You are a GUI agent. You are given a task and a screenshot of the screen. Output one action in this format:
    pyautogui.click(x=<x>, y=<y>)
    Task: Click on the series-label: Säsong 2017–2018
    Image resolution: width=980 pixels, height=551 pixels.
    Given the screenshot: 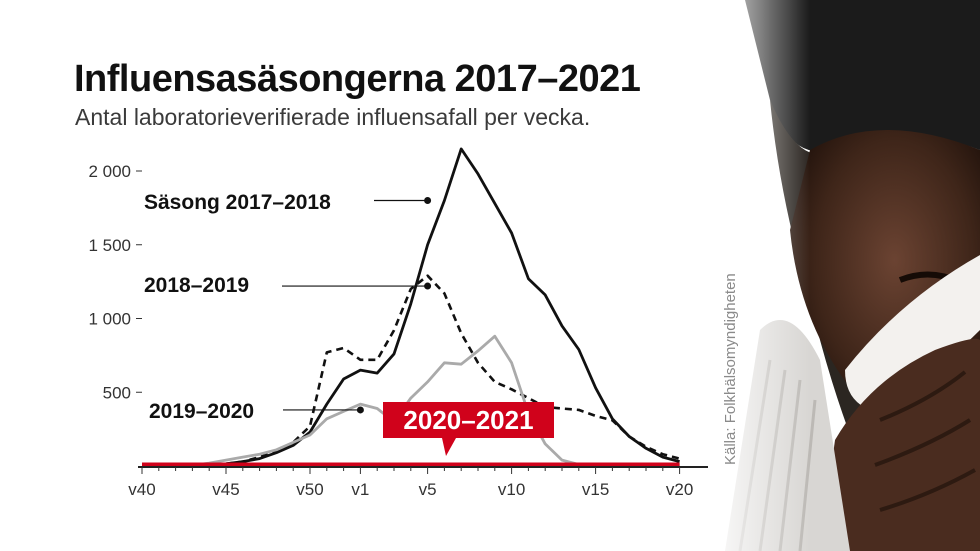 What is the action you would take?
    pyautogui.click(x=237, y=202)
    